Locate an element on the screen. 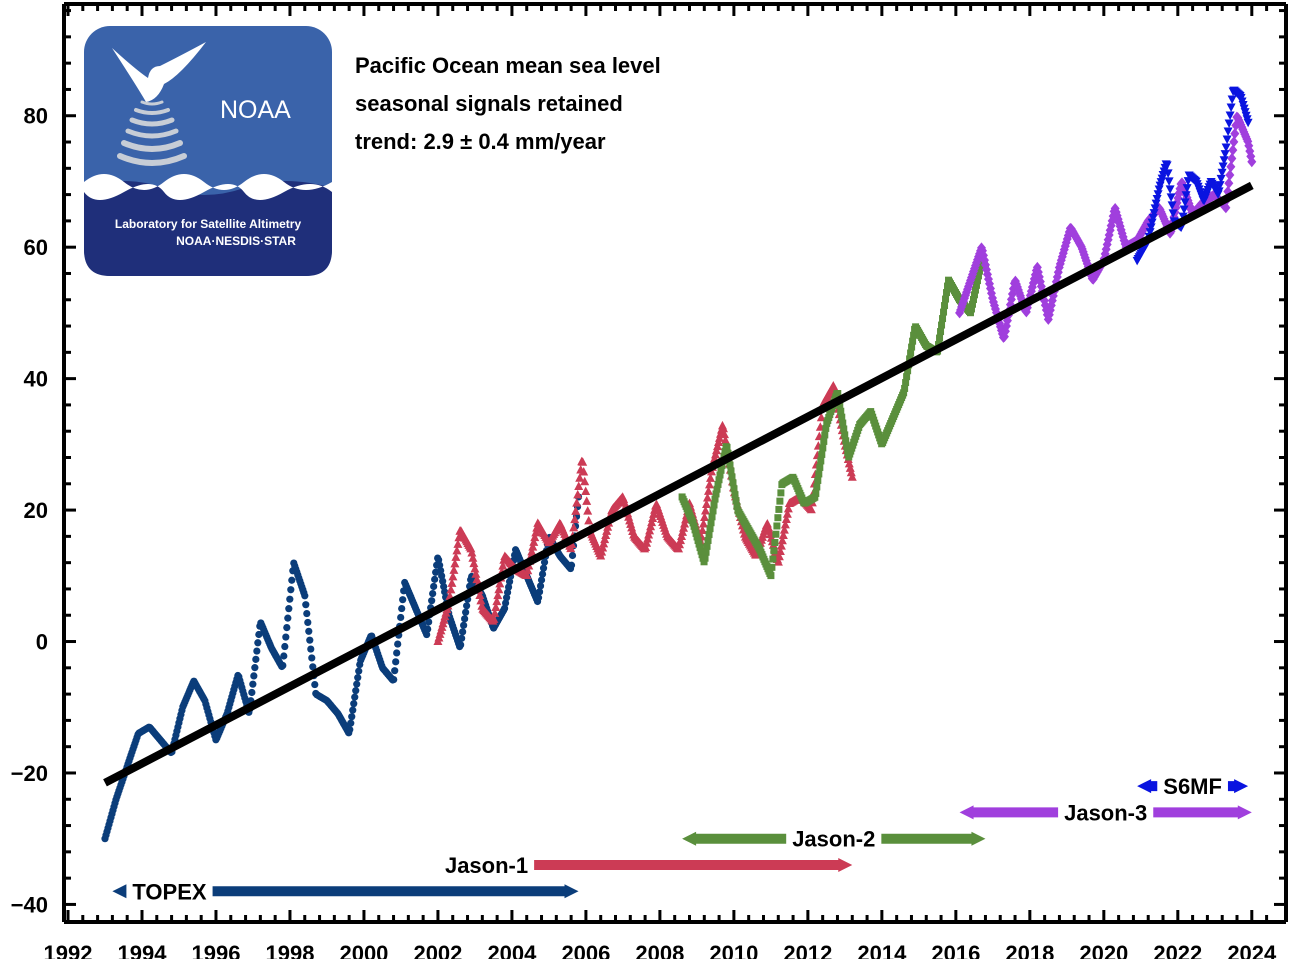 This screenshot has height=959, width=1290. x-tick-label: 2006 is located at coordinates (585, 950).